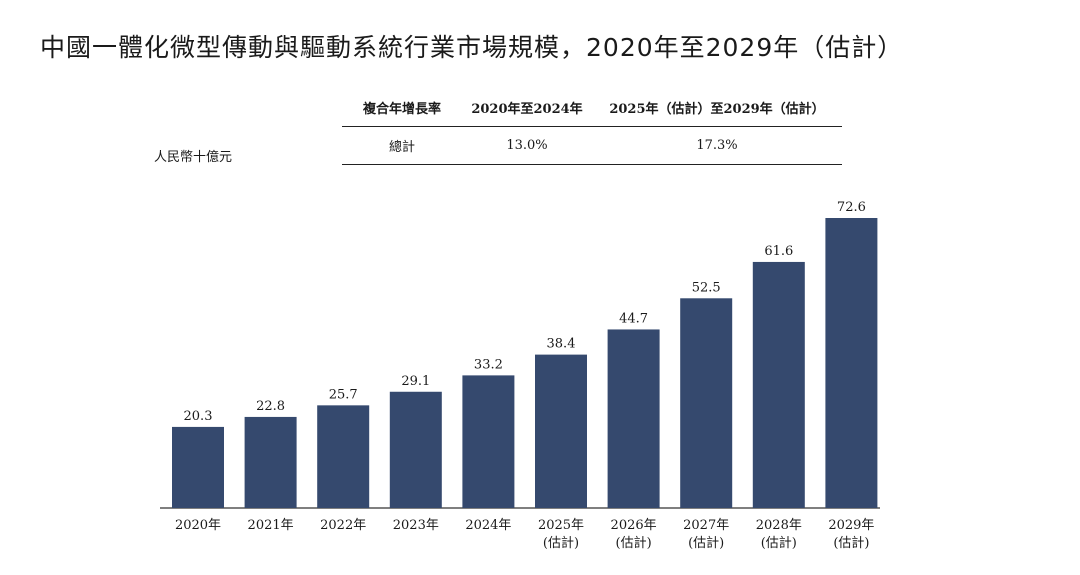 This screenshot has height=575, width=1080. I want to click on x-tick-label: 2025年, so click(561, 525).